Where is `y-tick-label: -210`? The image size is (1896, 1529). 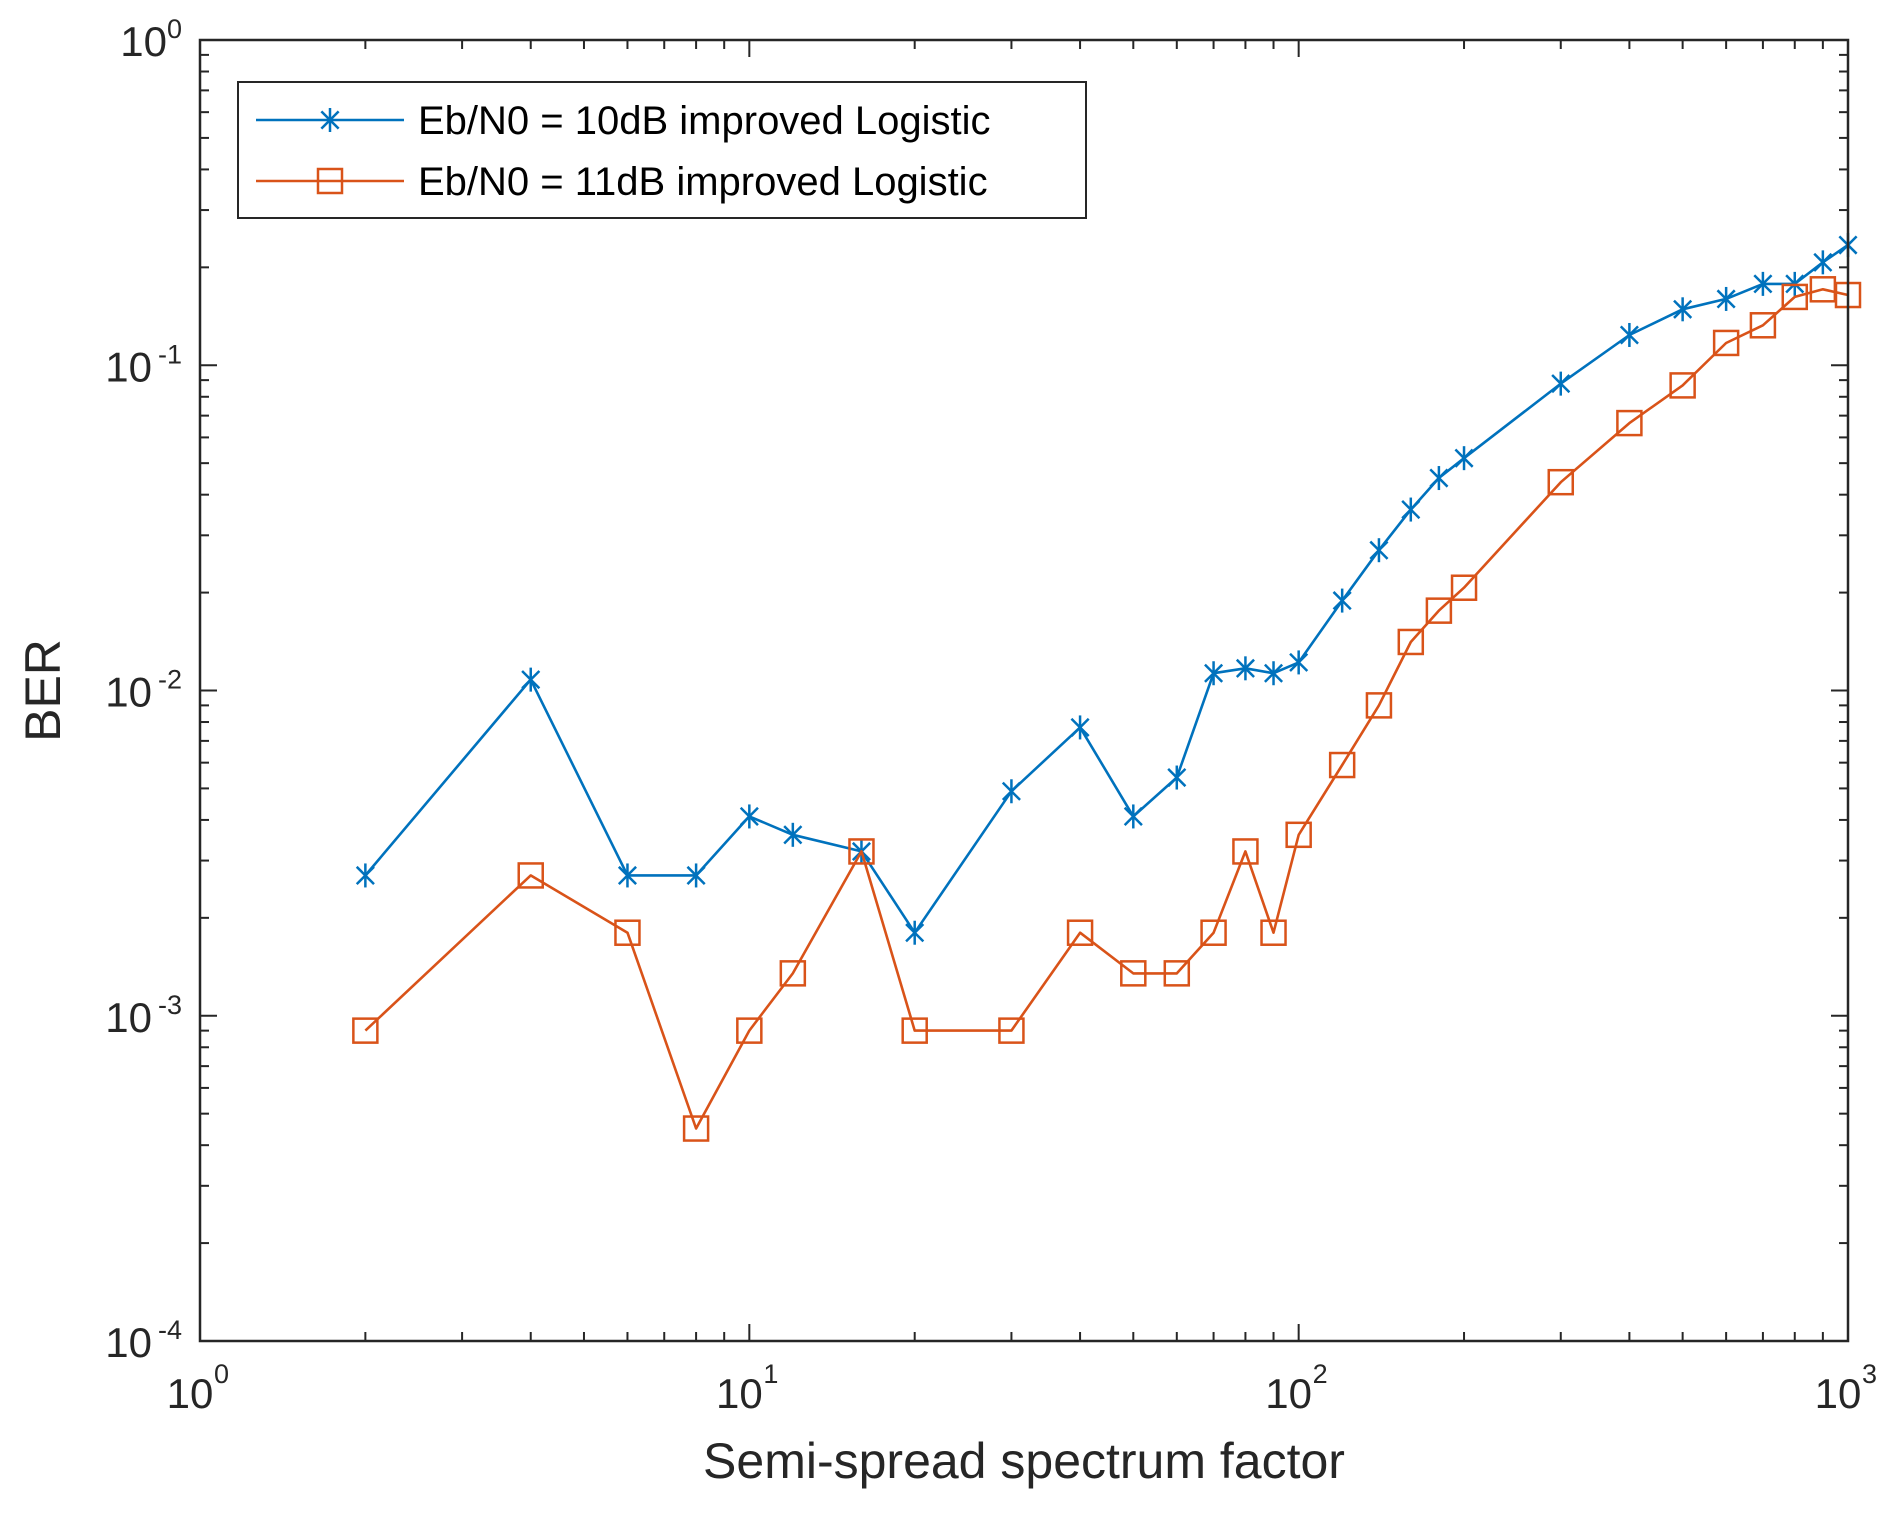
y-tick-label: -210 is located at coordinates (143, 690).